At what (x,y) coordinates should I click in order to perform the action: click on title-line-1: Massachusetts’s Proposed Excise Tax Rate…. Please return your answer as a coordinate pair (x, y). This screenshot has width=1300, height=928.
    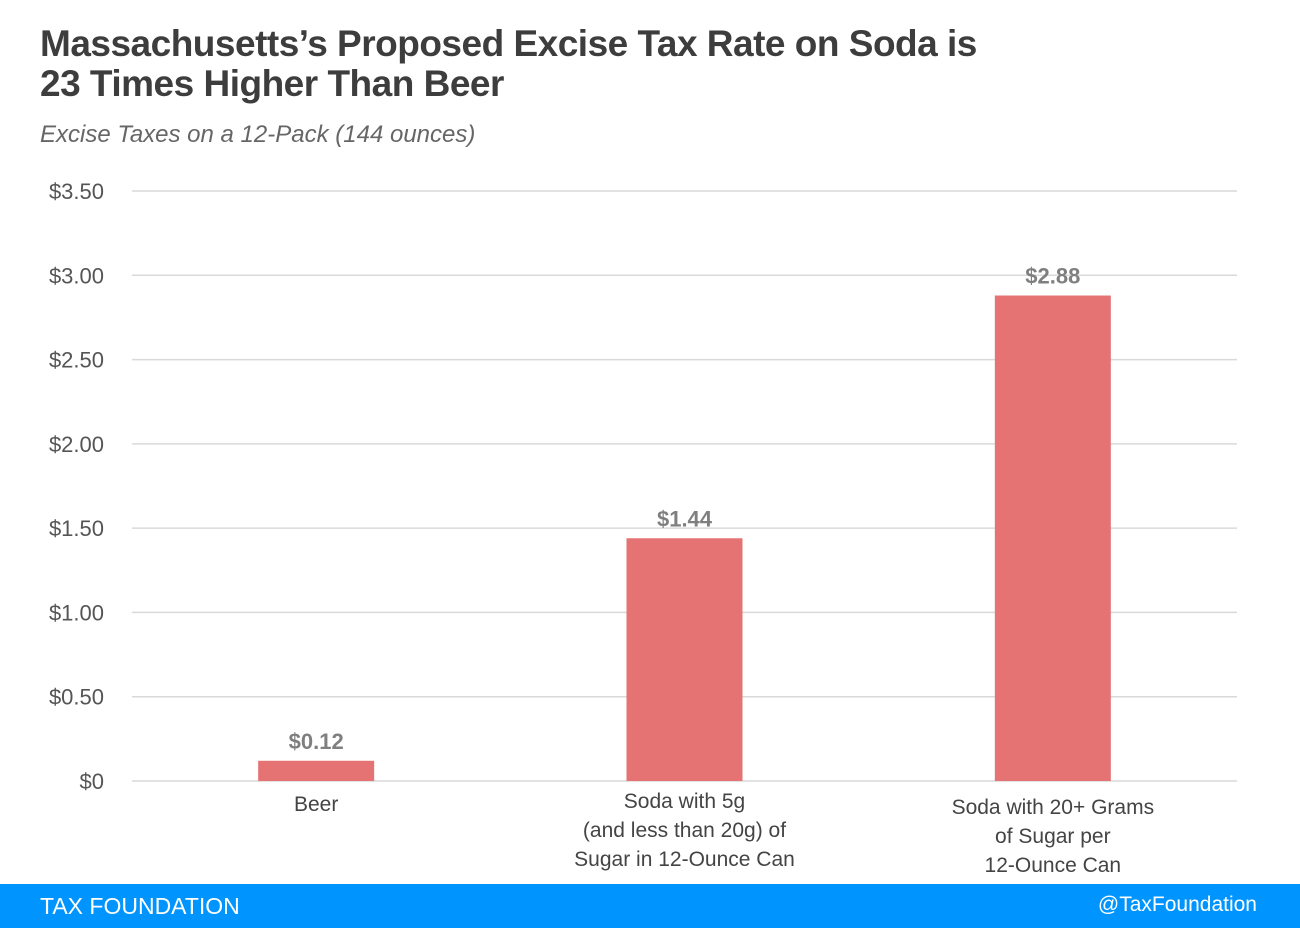
    Looking at the image, I should click on (508, 43).